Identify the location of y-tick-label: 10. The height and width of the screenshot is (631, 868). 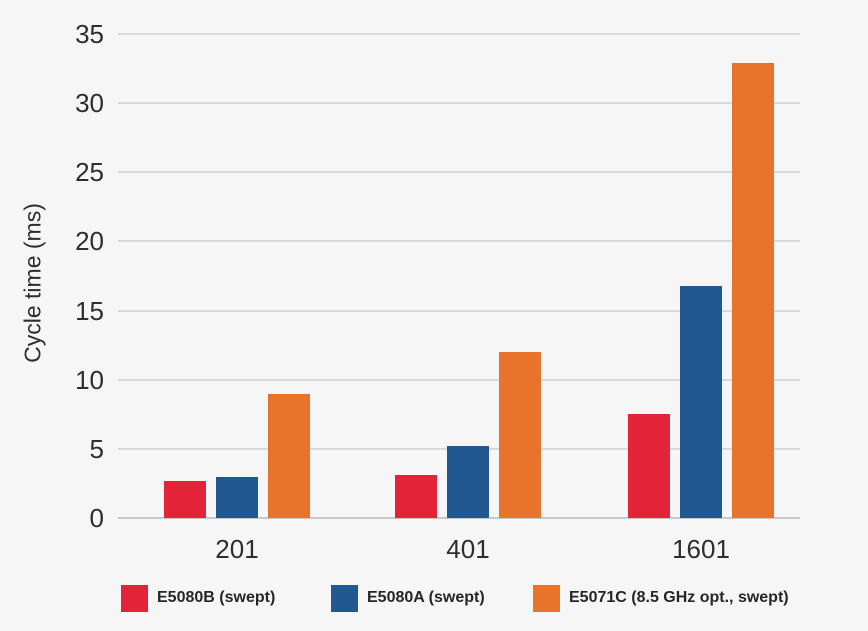
(89, 379).